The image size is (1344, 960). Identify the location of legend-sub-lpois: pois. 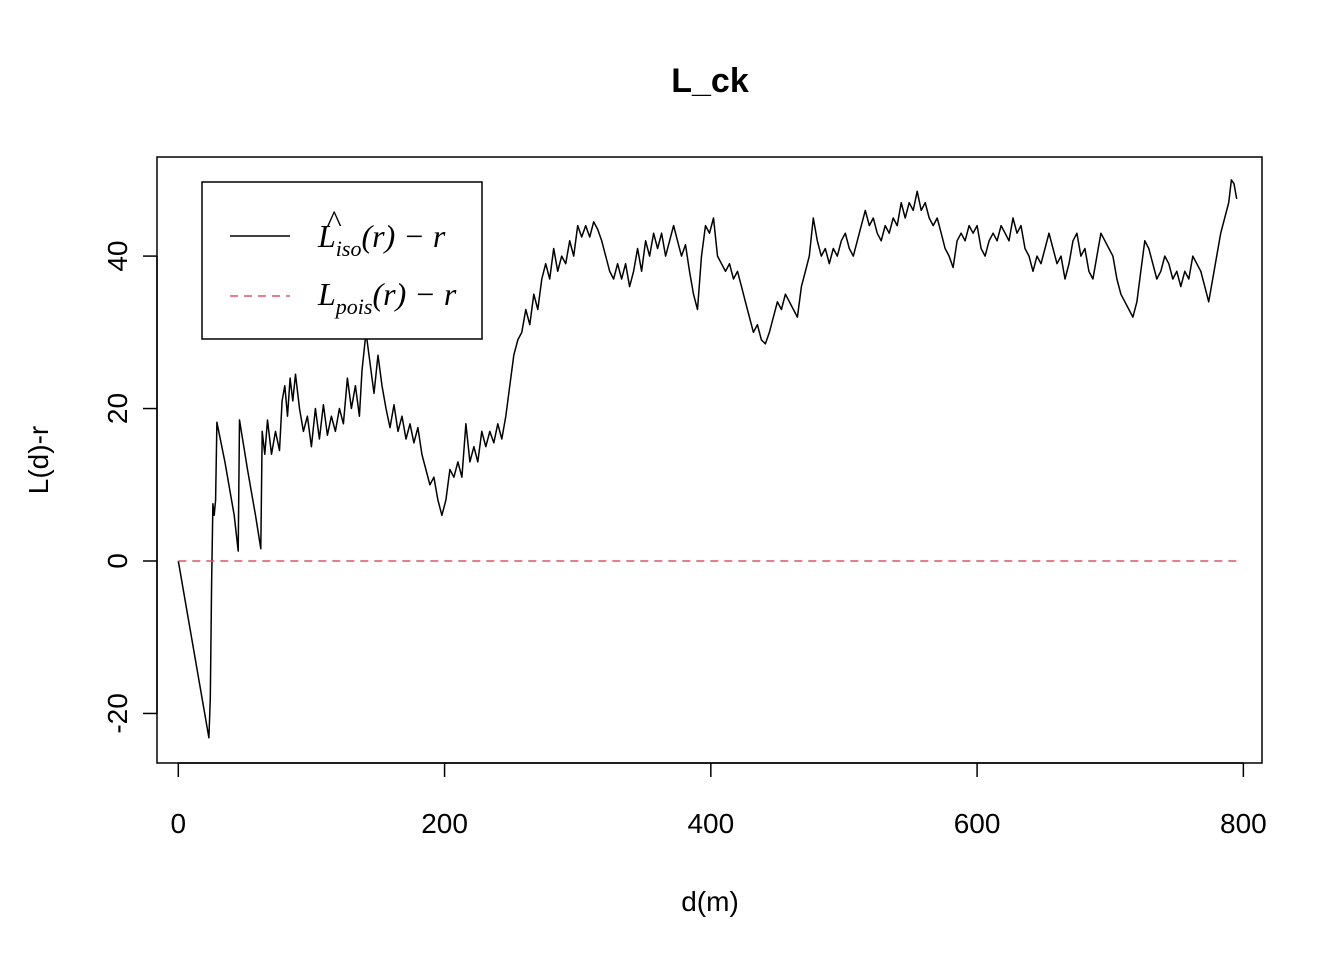
(353, 306).